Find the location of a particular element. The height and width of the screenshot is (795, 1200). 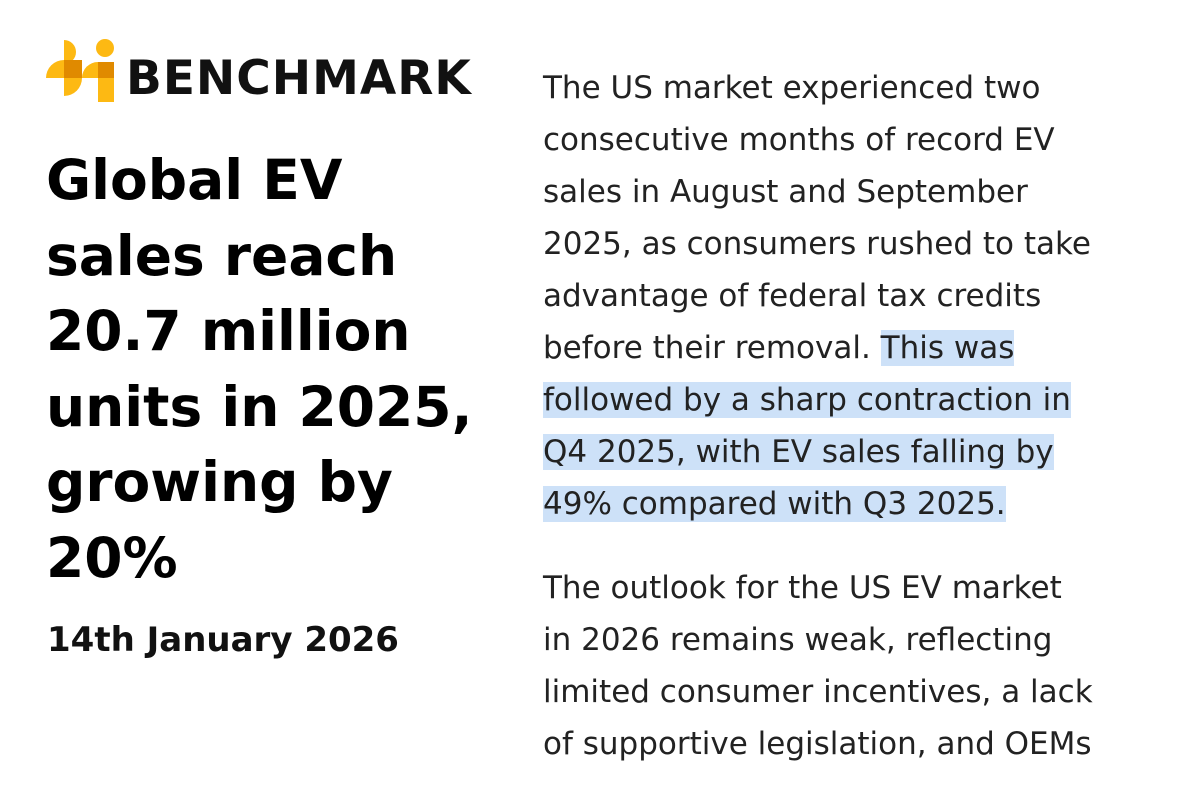

logo-text: BENCHMARK is located at coordinates (299, 78).